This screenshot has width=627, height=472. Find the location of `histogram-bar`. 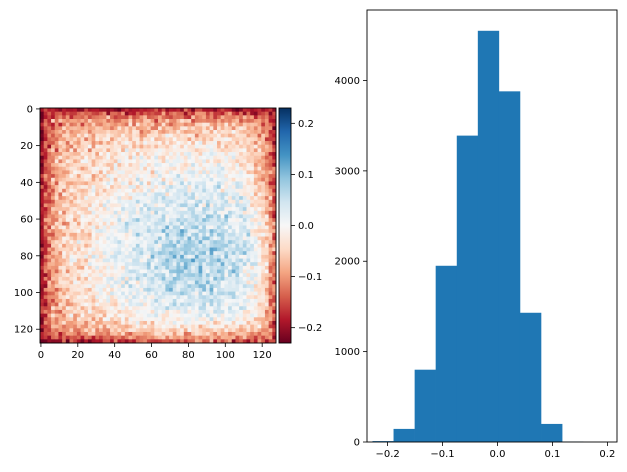

histogram-bar is located at coordinates (552, 432).